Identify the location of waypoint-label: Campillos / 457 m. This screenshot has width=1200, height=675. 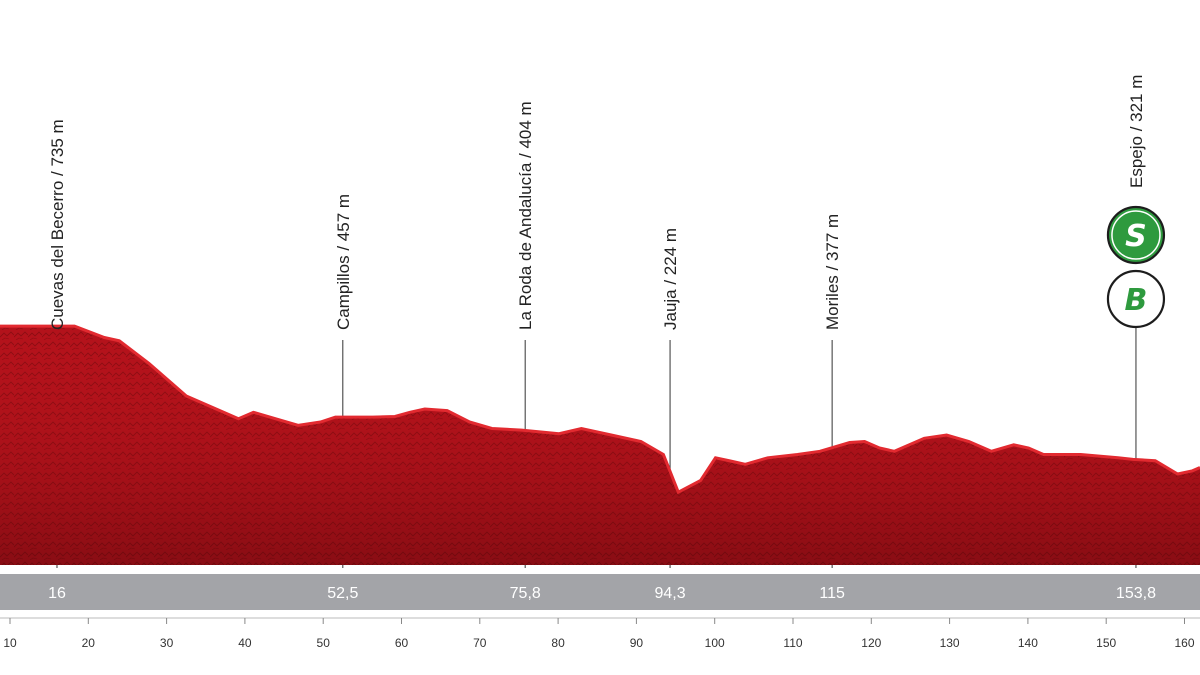
(343, 262).